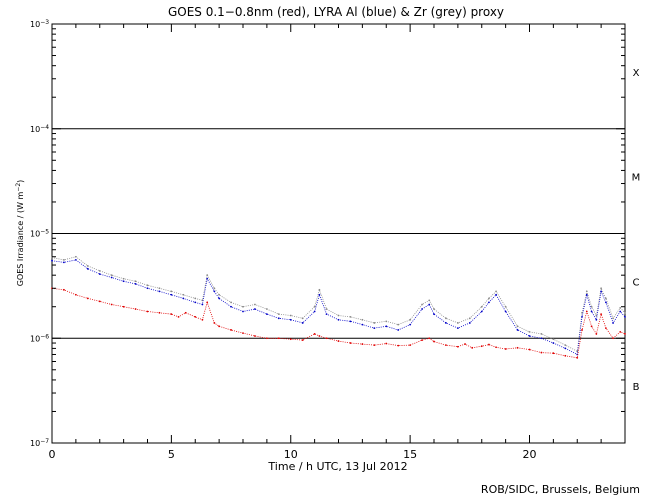 The image size is (650, 500). Describe the element at coordinates (636, 178) in the screenshot. I see `flare-class-label: M` at that location.